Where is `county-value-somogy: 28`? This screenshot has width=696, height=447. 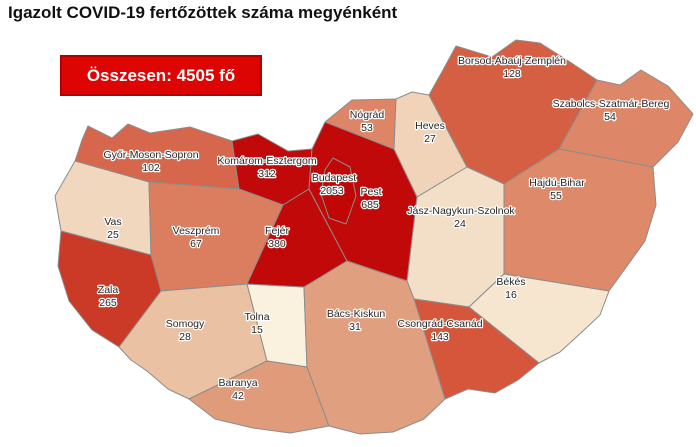
county-value-somogy: 28 is located at coordinates (185, 337).